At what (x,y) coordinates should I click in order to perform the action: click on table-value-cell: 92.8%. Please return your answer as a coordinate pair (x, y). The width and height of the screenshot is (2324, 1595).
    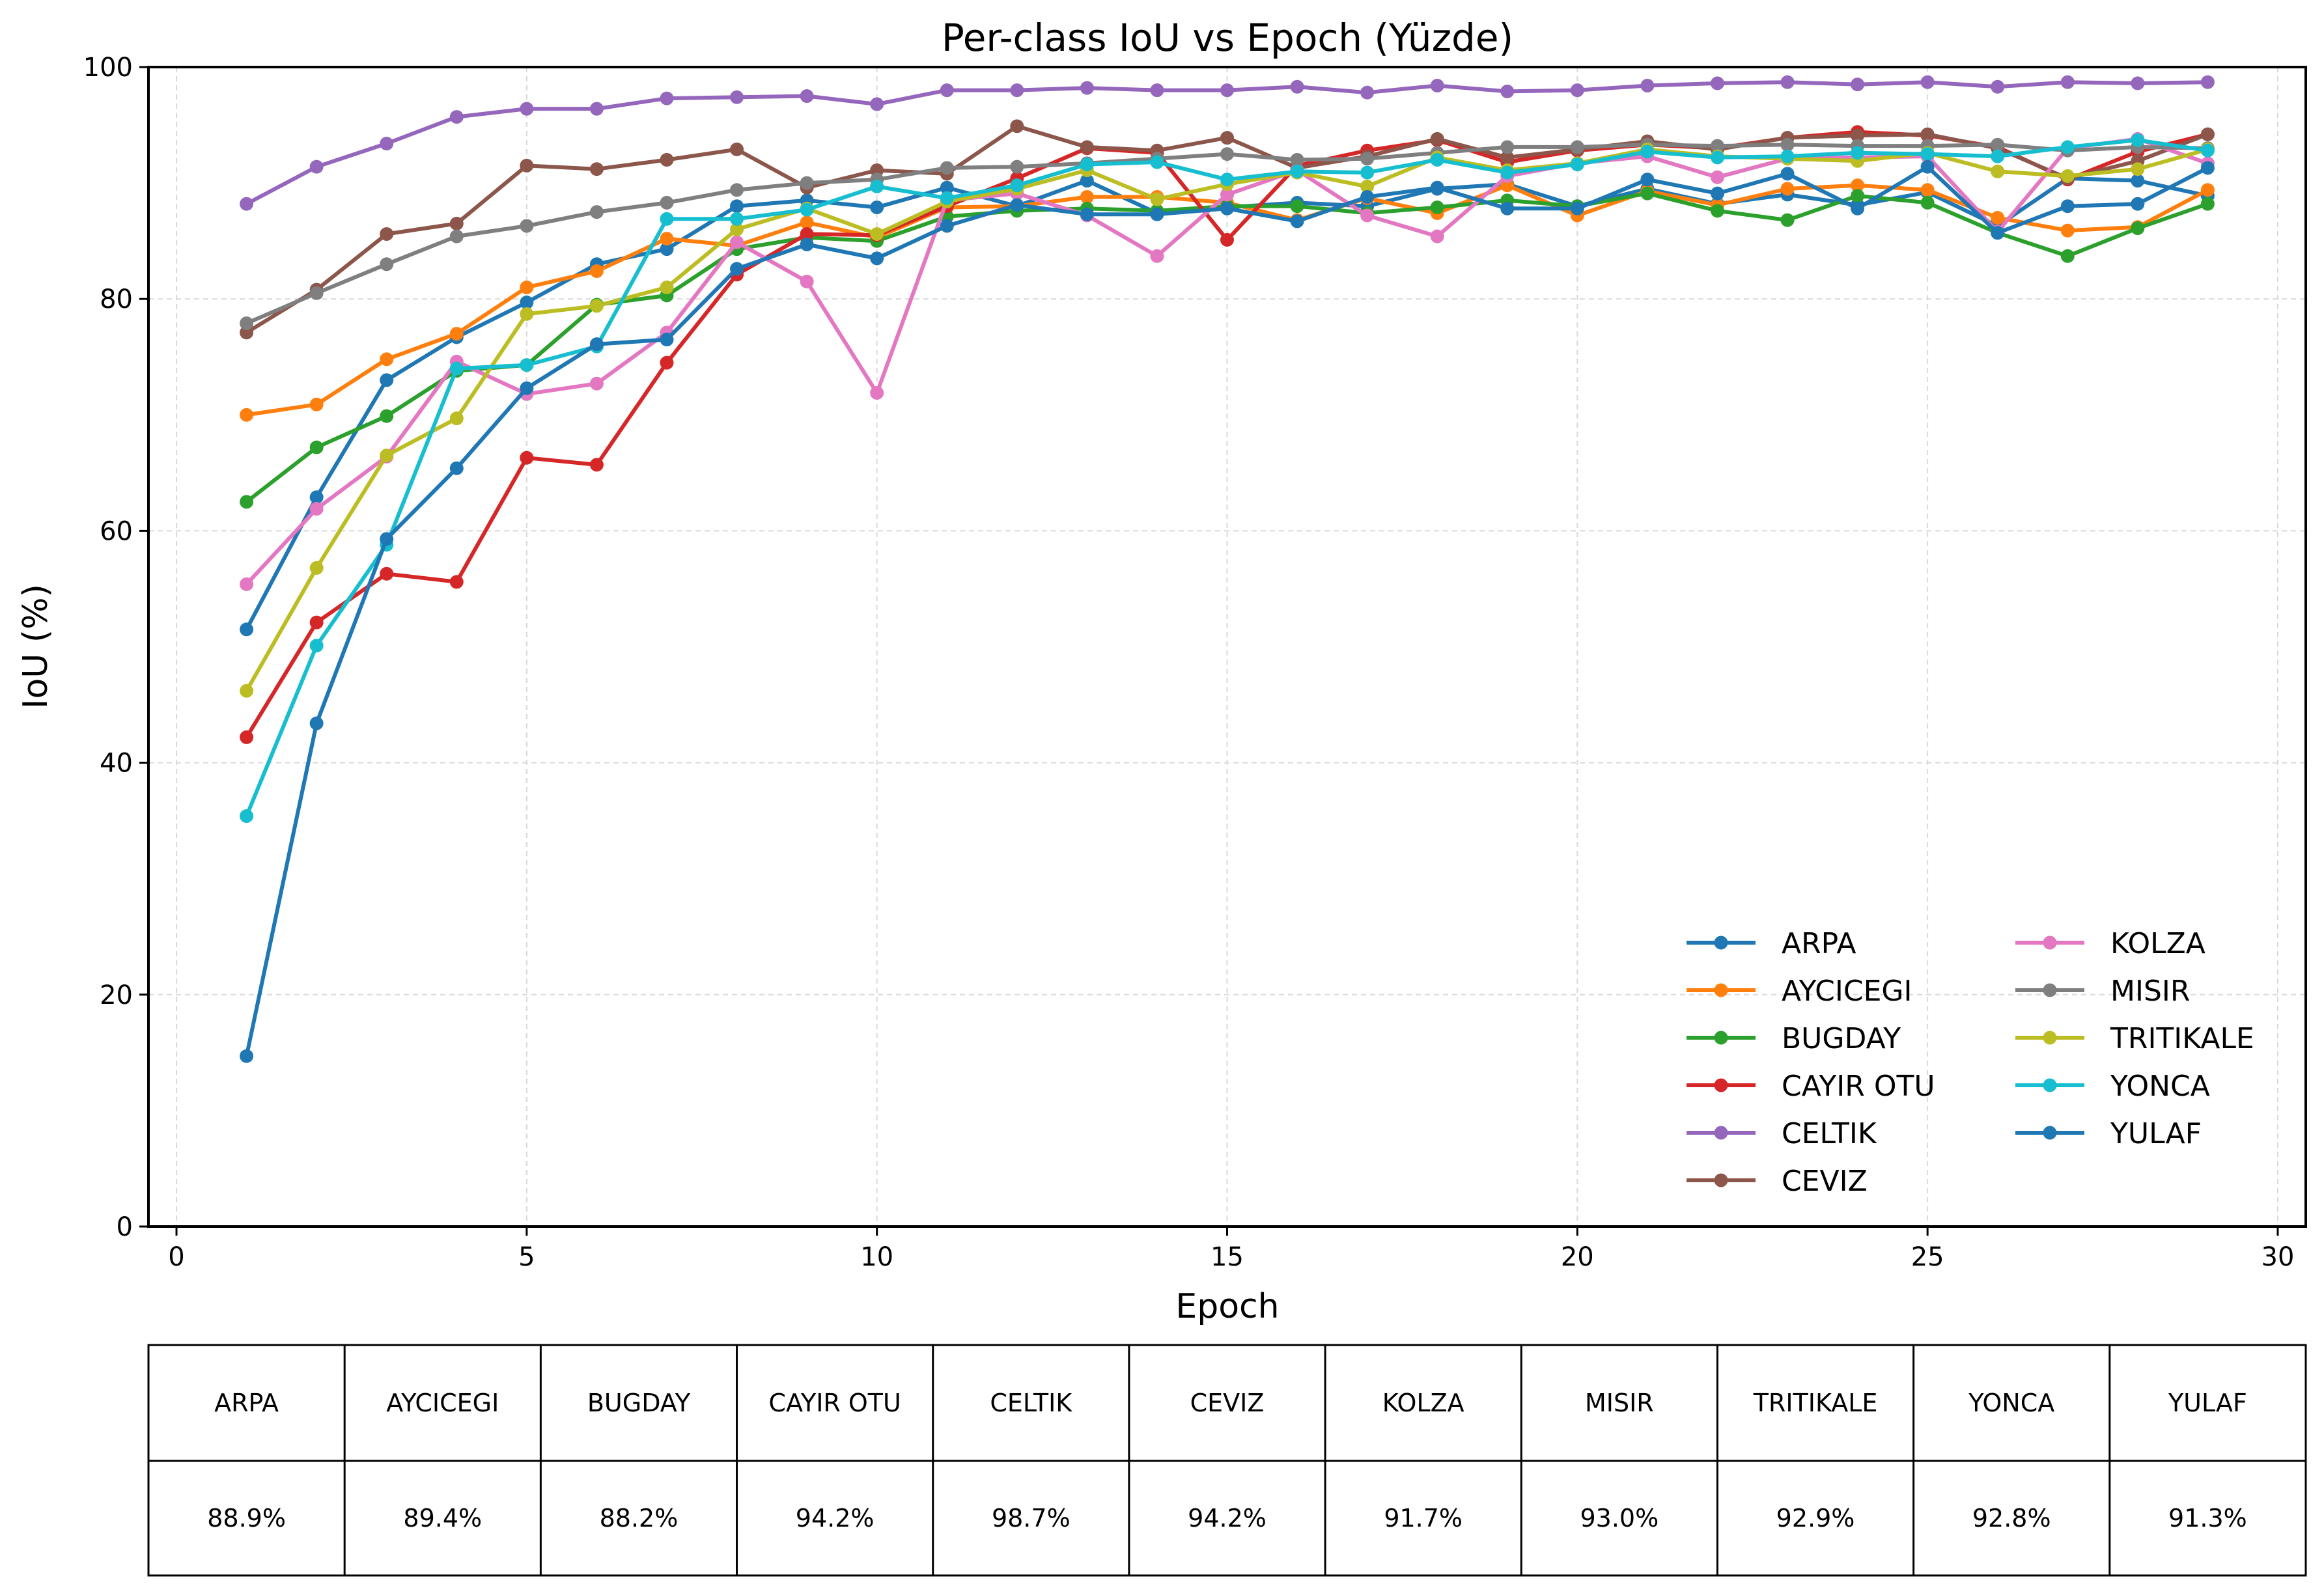
    Looking at the image, I should click on (2012, 1519).